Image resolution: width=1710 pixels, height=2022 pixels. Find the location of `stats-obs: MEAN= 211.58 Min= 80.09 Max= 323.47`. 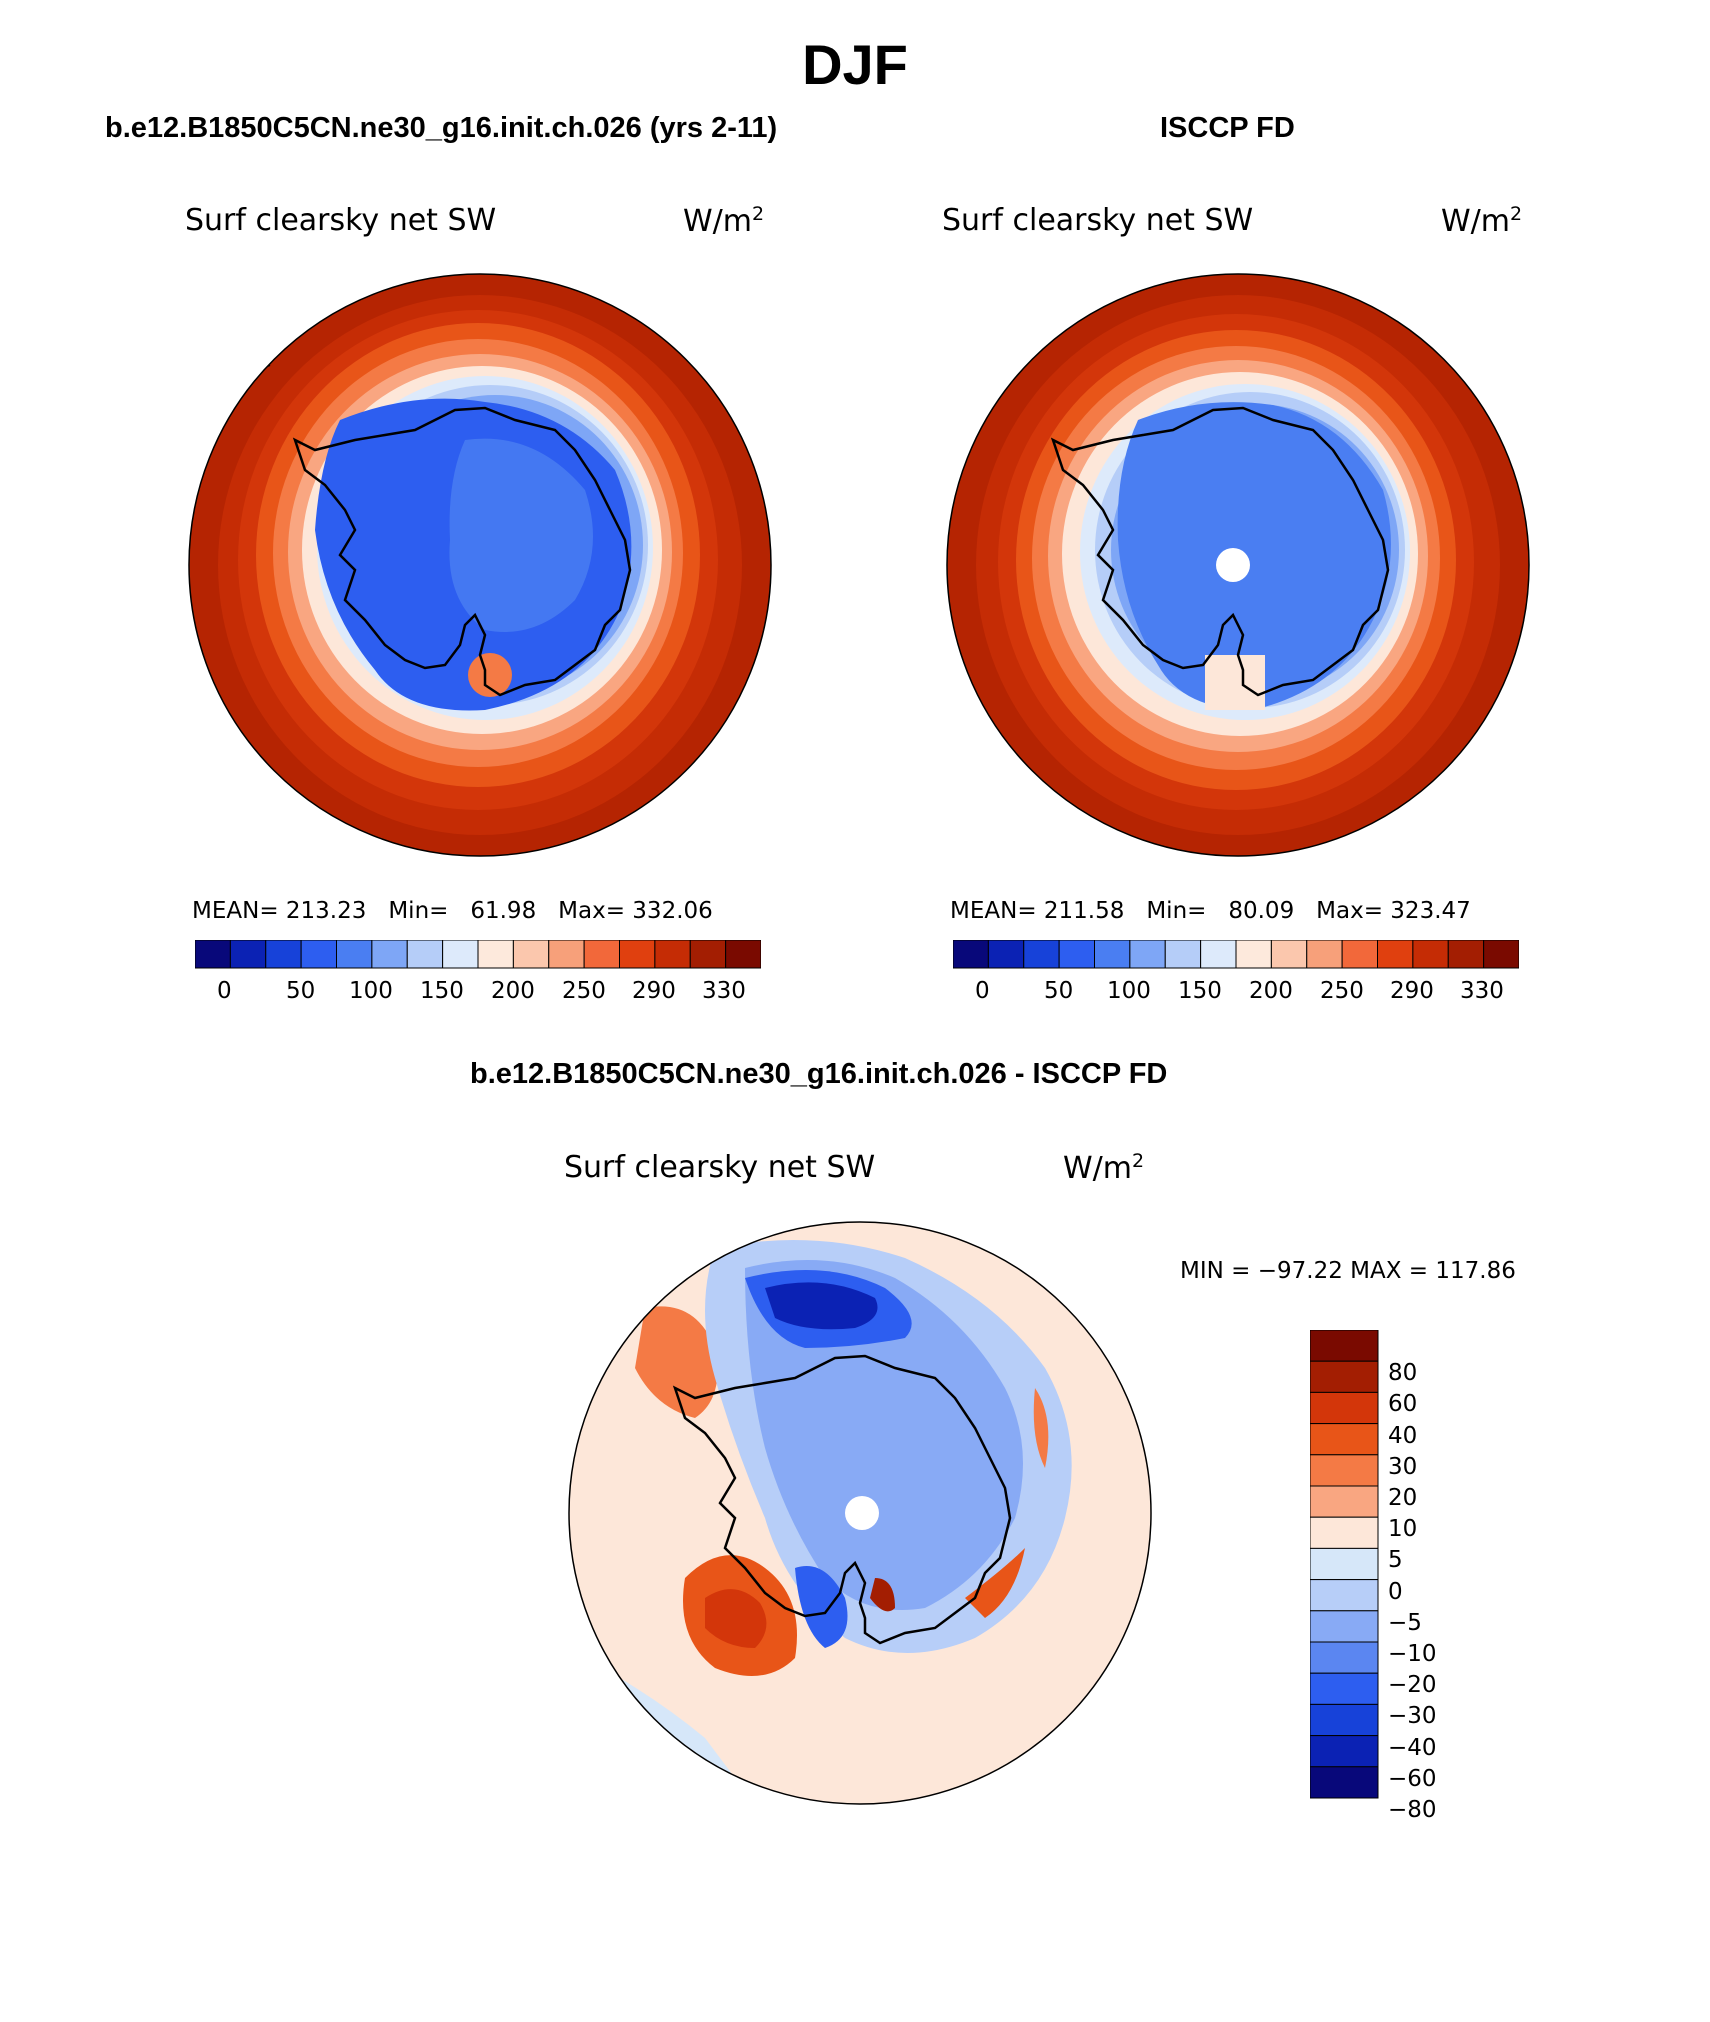

stats-obs: MEAN= 211.58 Min= 80.09 Max= 323.47 is located at coordinates (1210, 911).